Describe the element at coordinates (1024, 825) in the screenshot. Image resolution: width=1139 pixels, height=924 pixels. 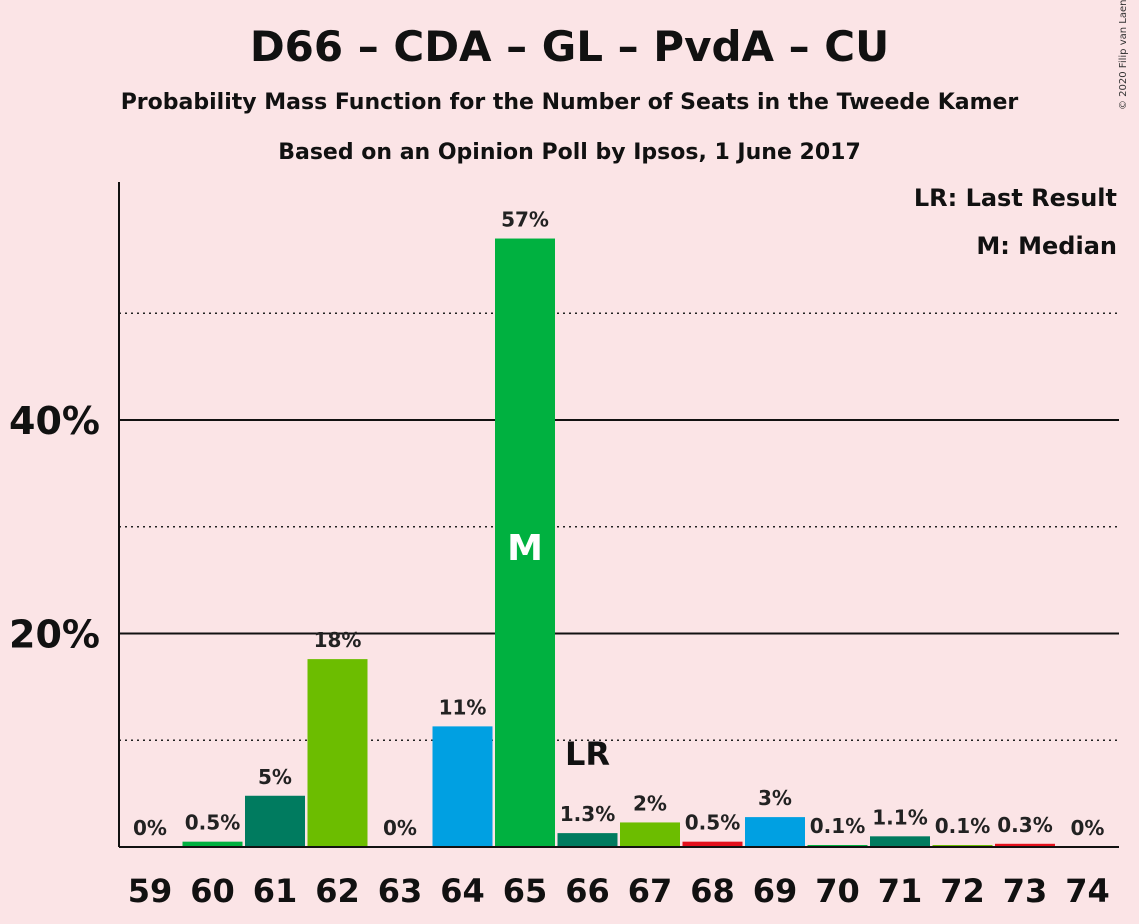
I see `data-label: 0.3%` at that location.